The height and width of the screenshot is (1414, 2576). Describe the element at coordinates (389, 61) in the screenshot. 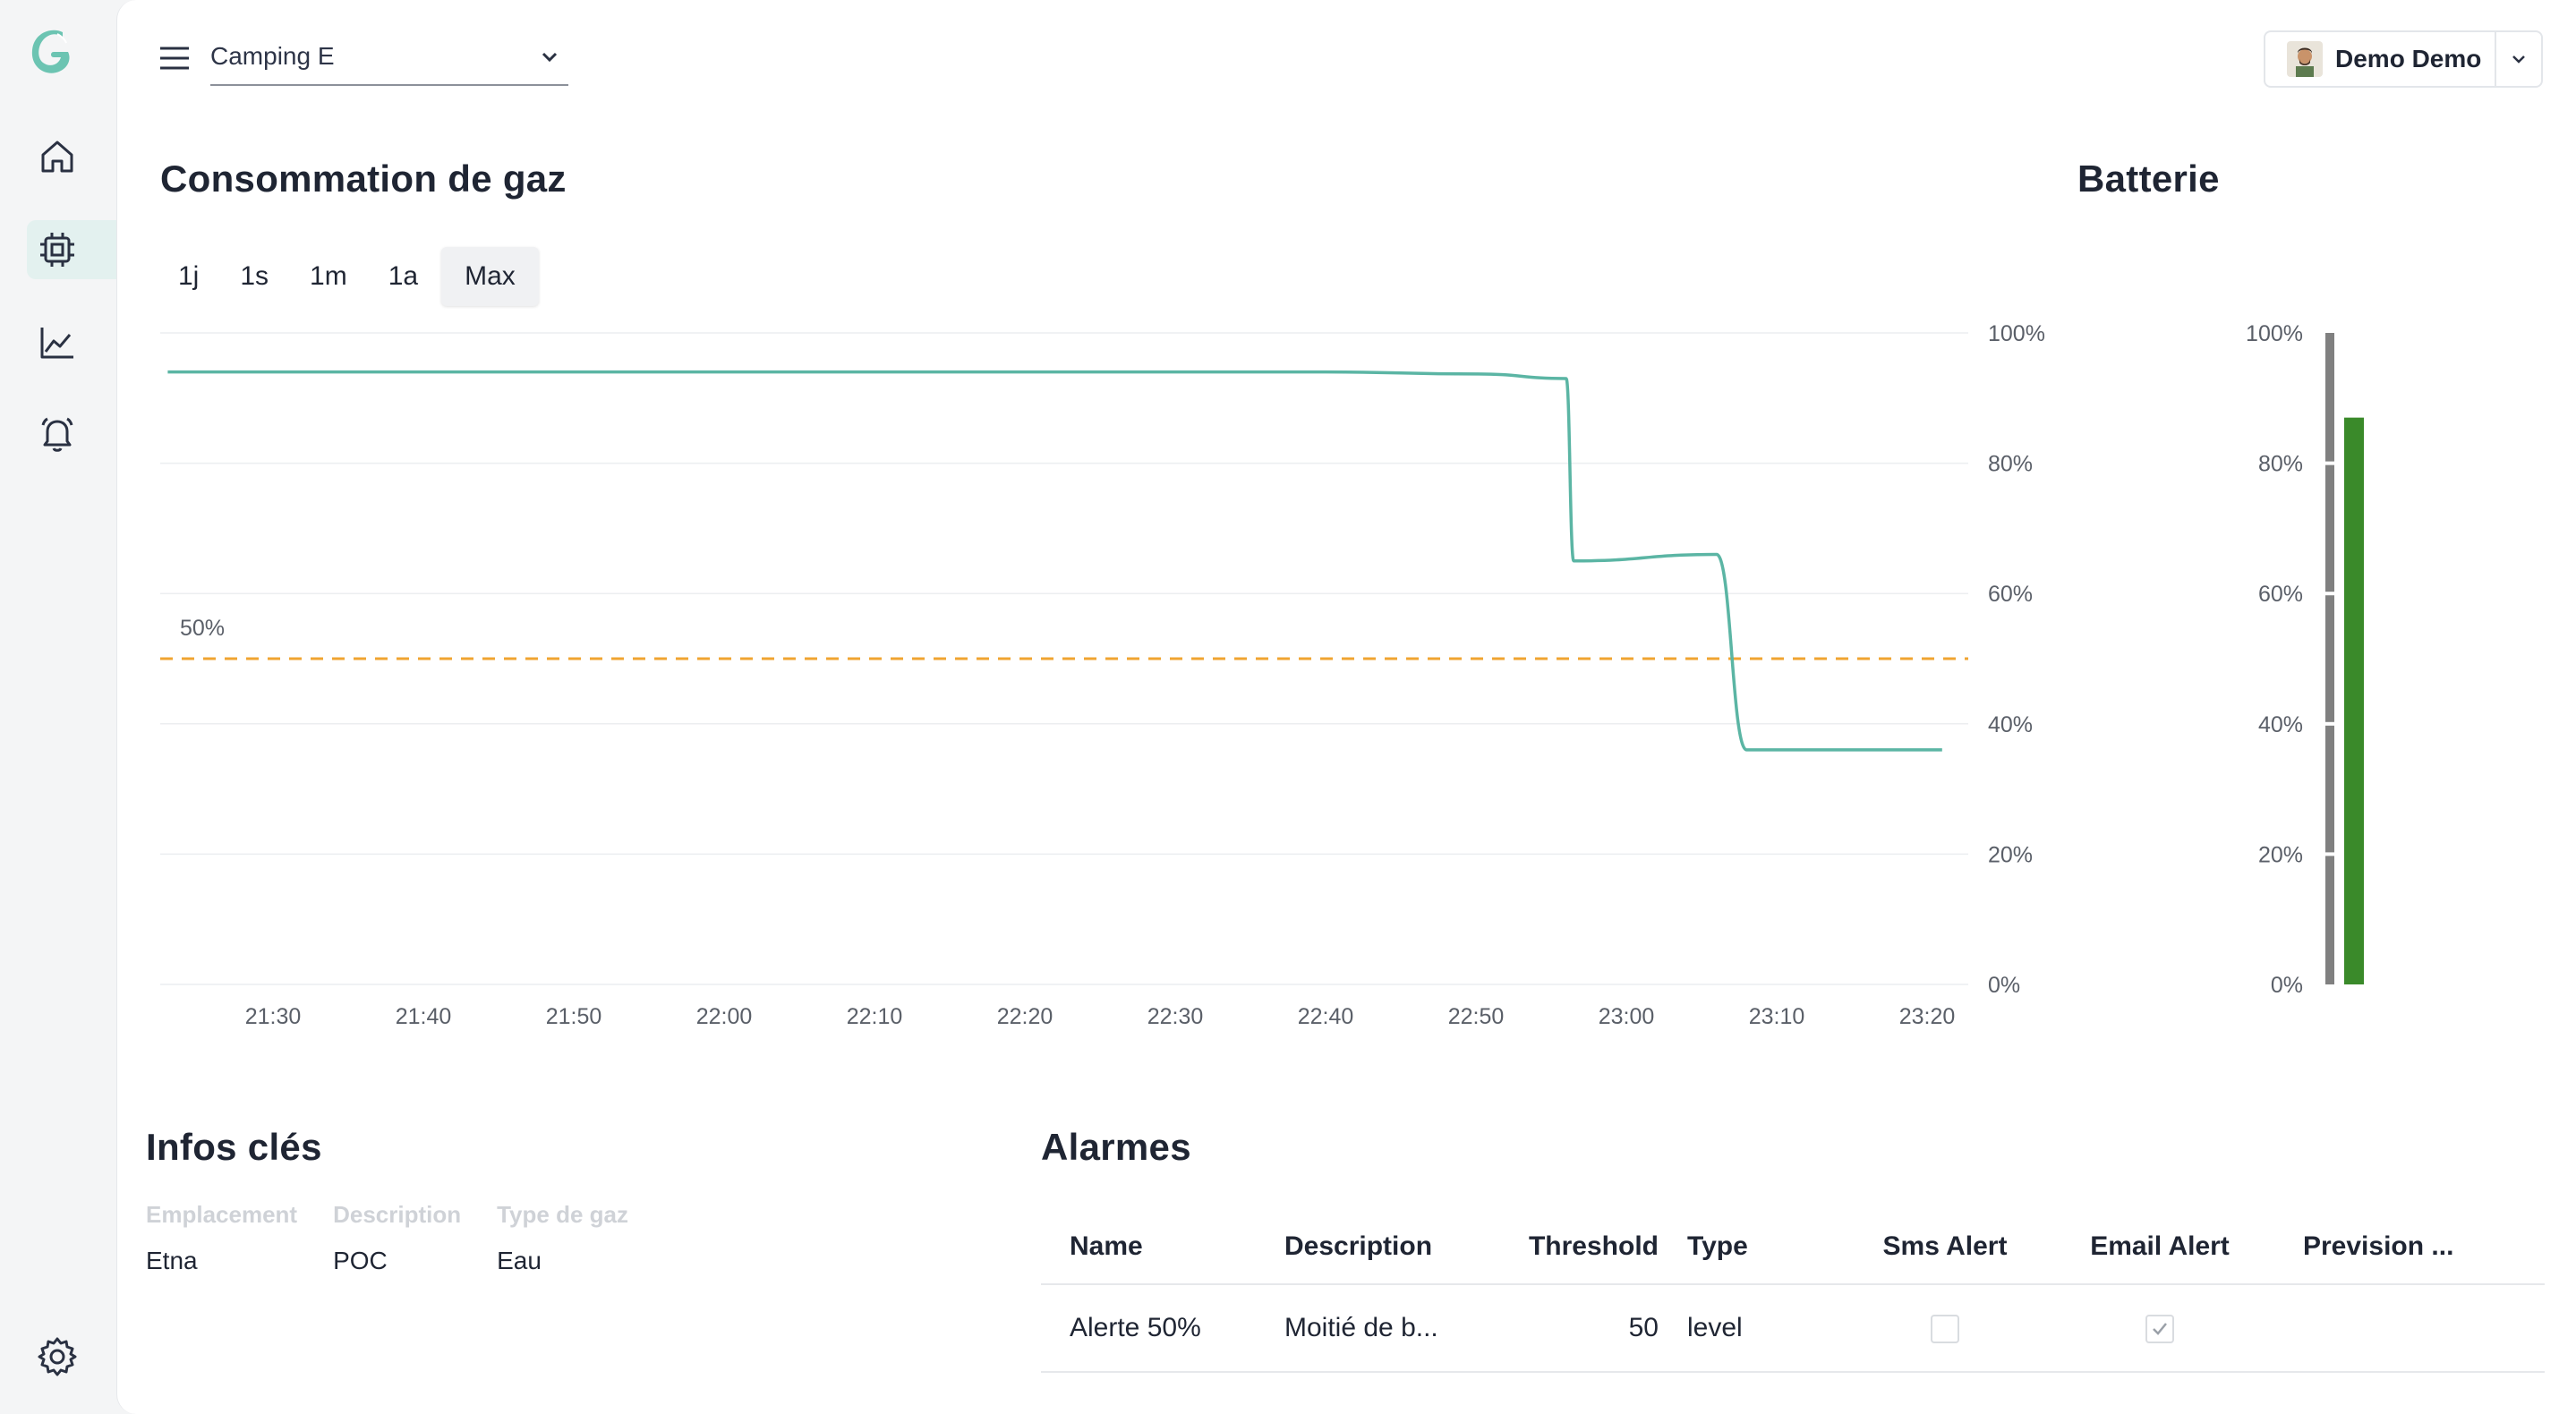

I see `site-select: Camping E` at that location.